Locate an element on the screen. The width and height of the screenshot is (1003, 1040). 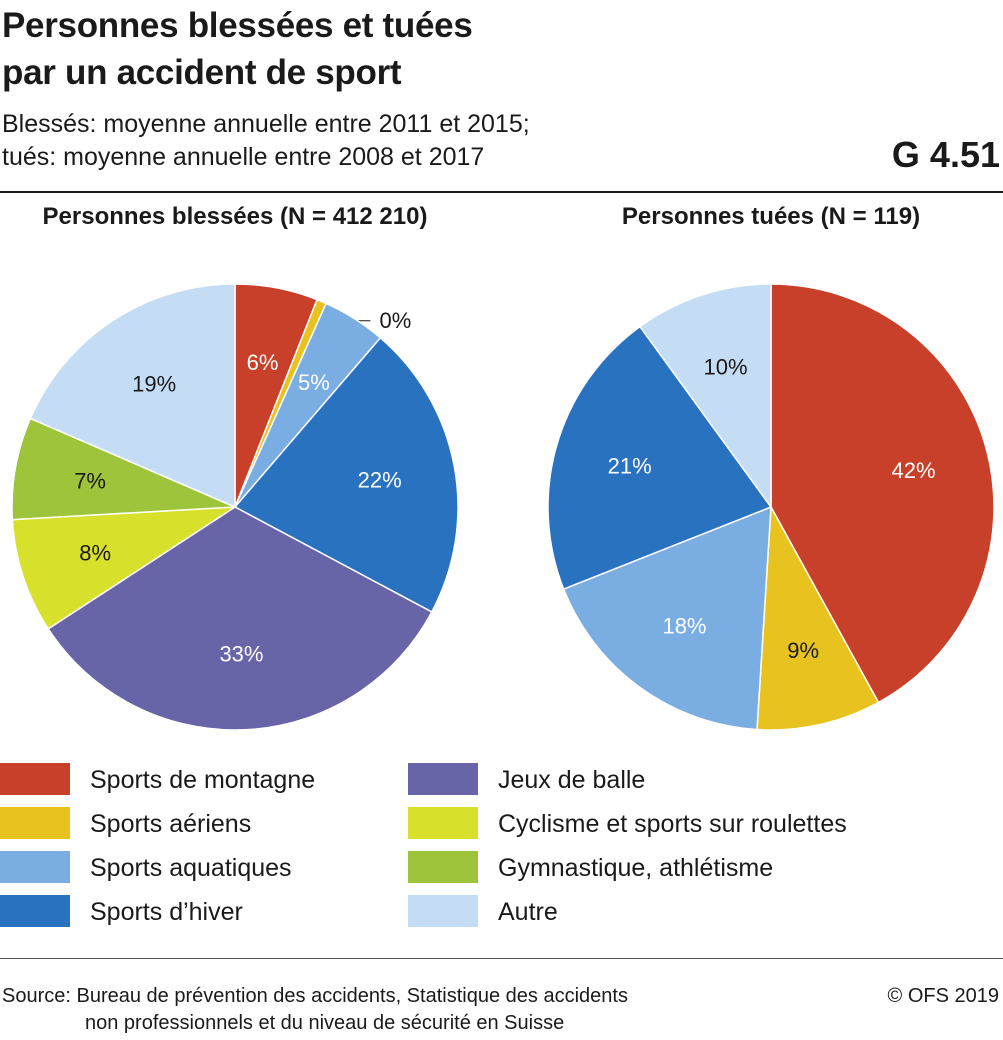
pie1-slice-cyclisme-et-sports-sur-roulettes is located at coordinates (124, 568).